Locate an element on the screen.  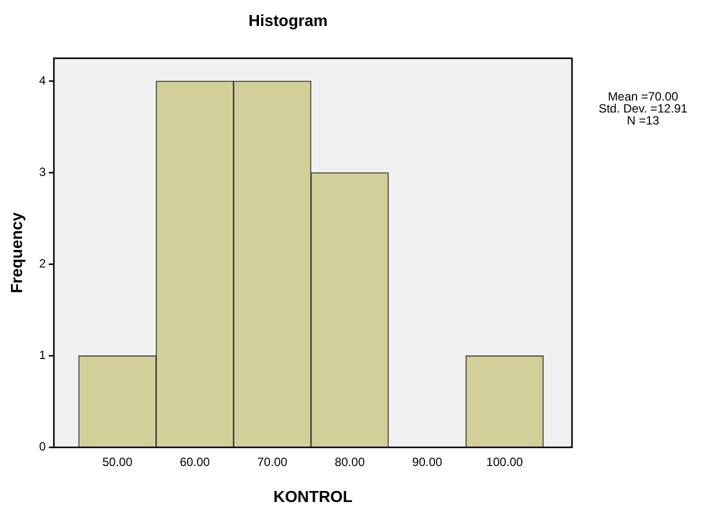
text: Std. Dev. =12.91 is located at coordinates (643, 108).